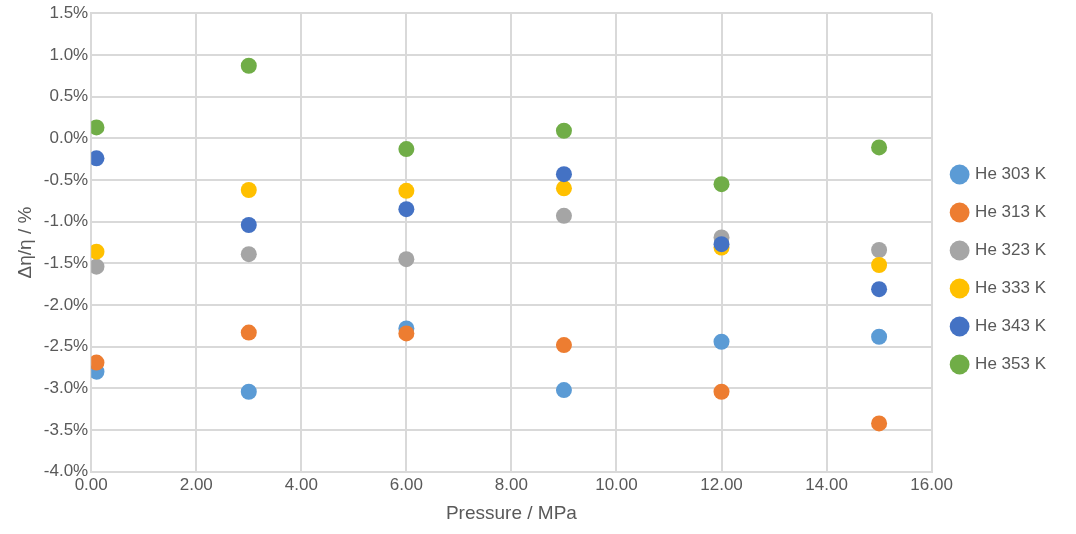 Image resolution: width=1076 pixels, height=534 pixels. What do you see at coordinates (406, 484) in the screenshot?
I see `x-tick-label: 6.00` at bounding box center [406, 484].